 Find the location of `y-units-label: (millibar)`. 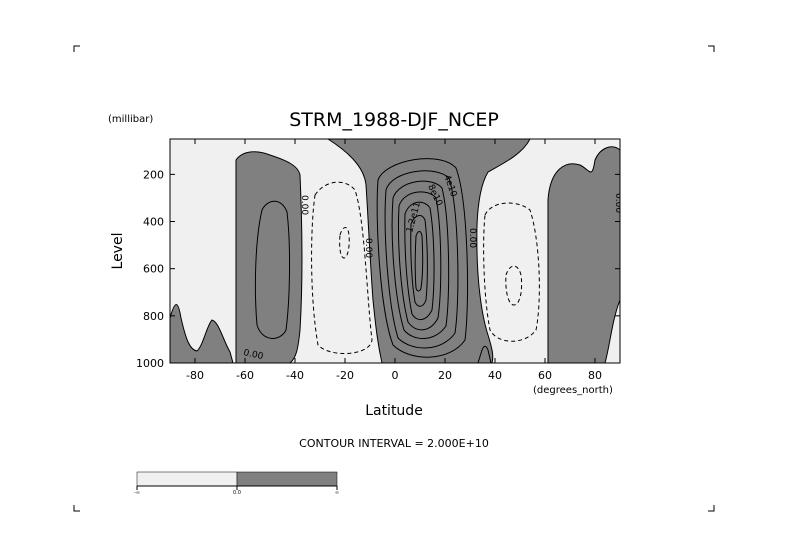

y-units-label: (millibar) is located at coordinates (130, 119).